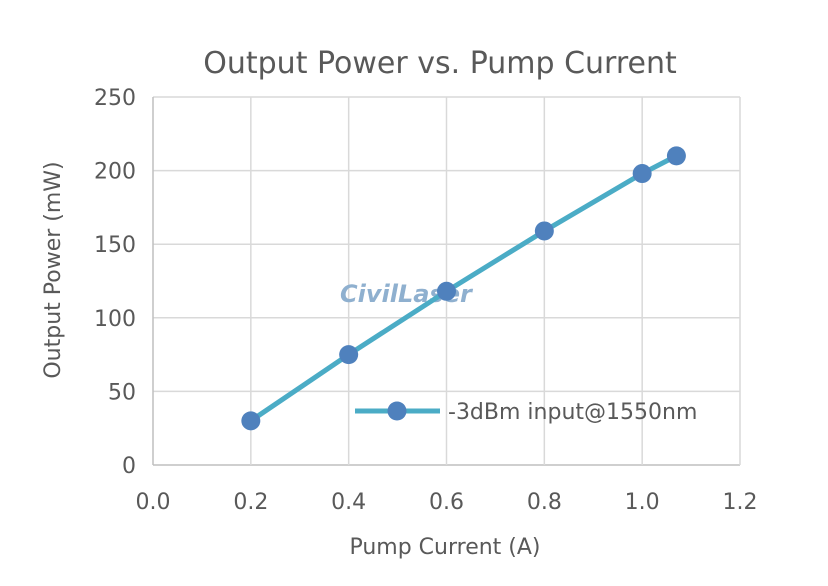  What do you see at coordinates (250, 502) in the screenshot?
I see `x-tick-label: 0.2` at bounding box center [250, 502].